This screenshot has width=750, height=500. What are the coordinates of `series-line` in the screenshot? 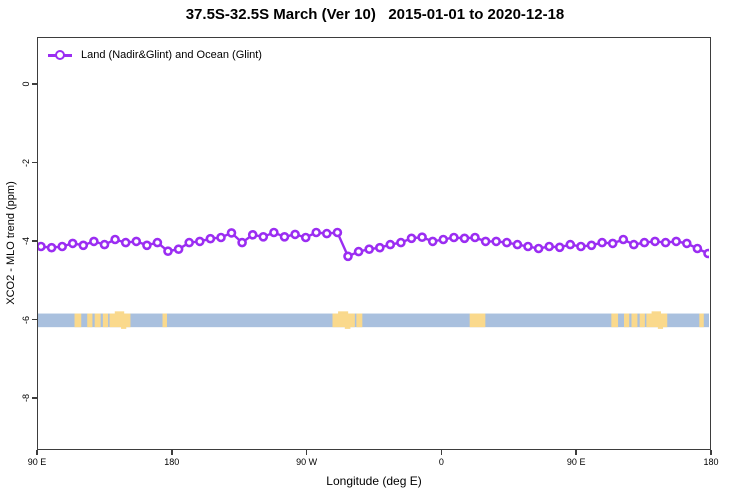 It's located at (374, 244).